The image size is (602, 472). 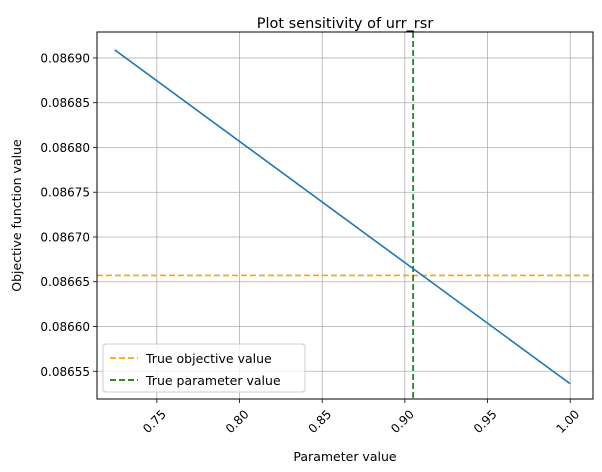 What do you see at coordinates (65, 372) in the screenshot?
I see `y-tick-label: 0.08655` at bounding box center [65, 372].